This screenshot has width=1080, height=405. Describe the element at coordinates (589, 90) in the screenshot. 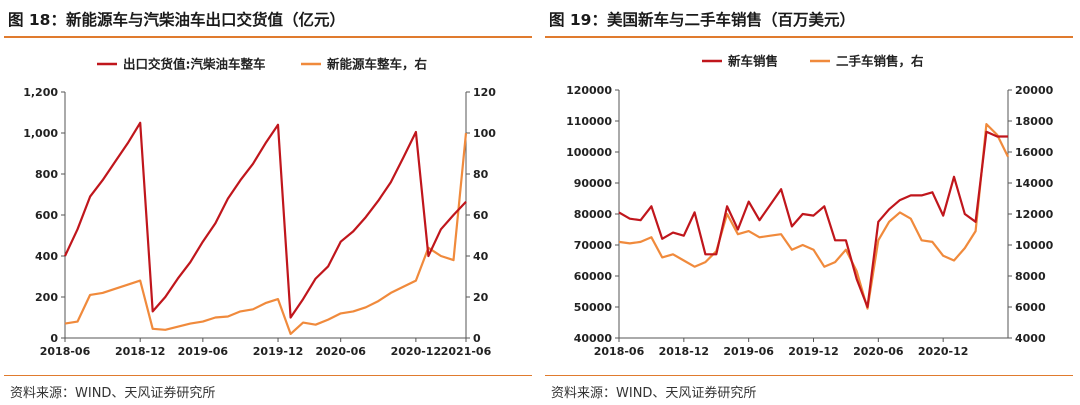

I see `left-y-tick-label: 120000` at that location.